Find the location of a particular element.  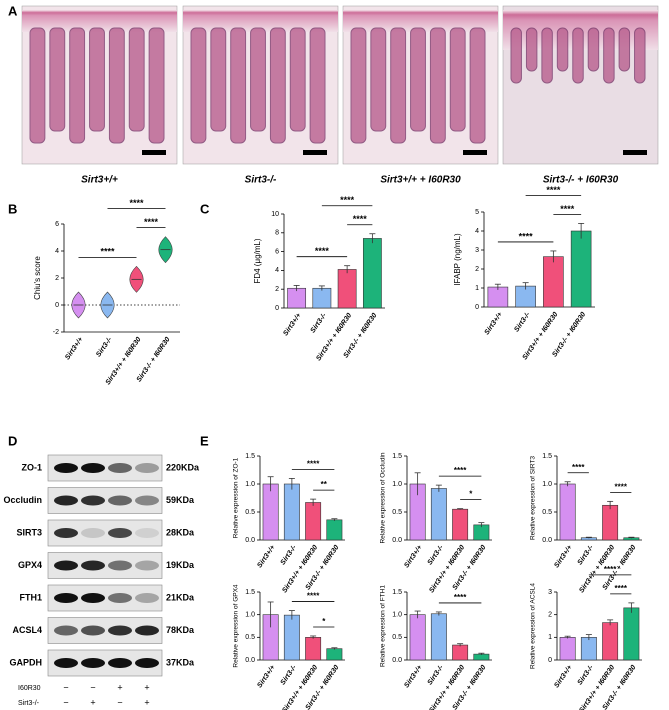

size-label: 78KDa is located at coordinates (180, 630).